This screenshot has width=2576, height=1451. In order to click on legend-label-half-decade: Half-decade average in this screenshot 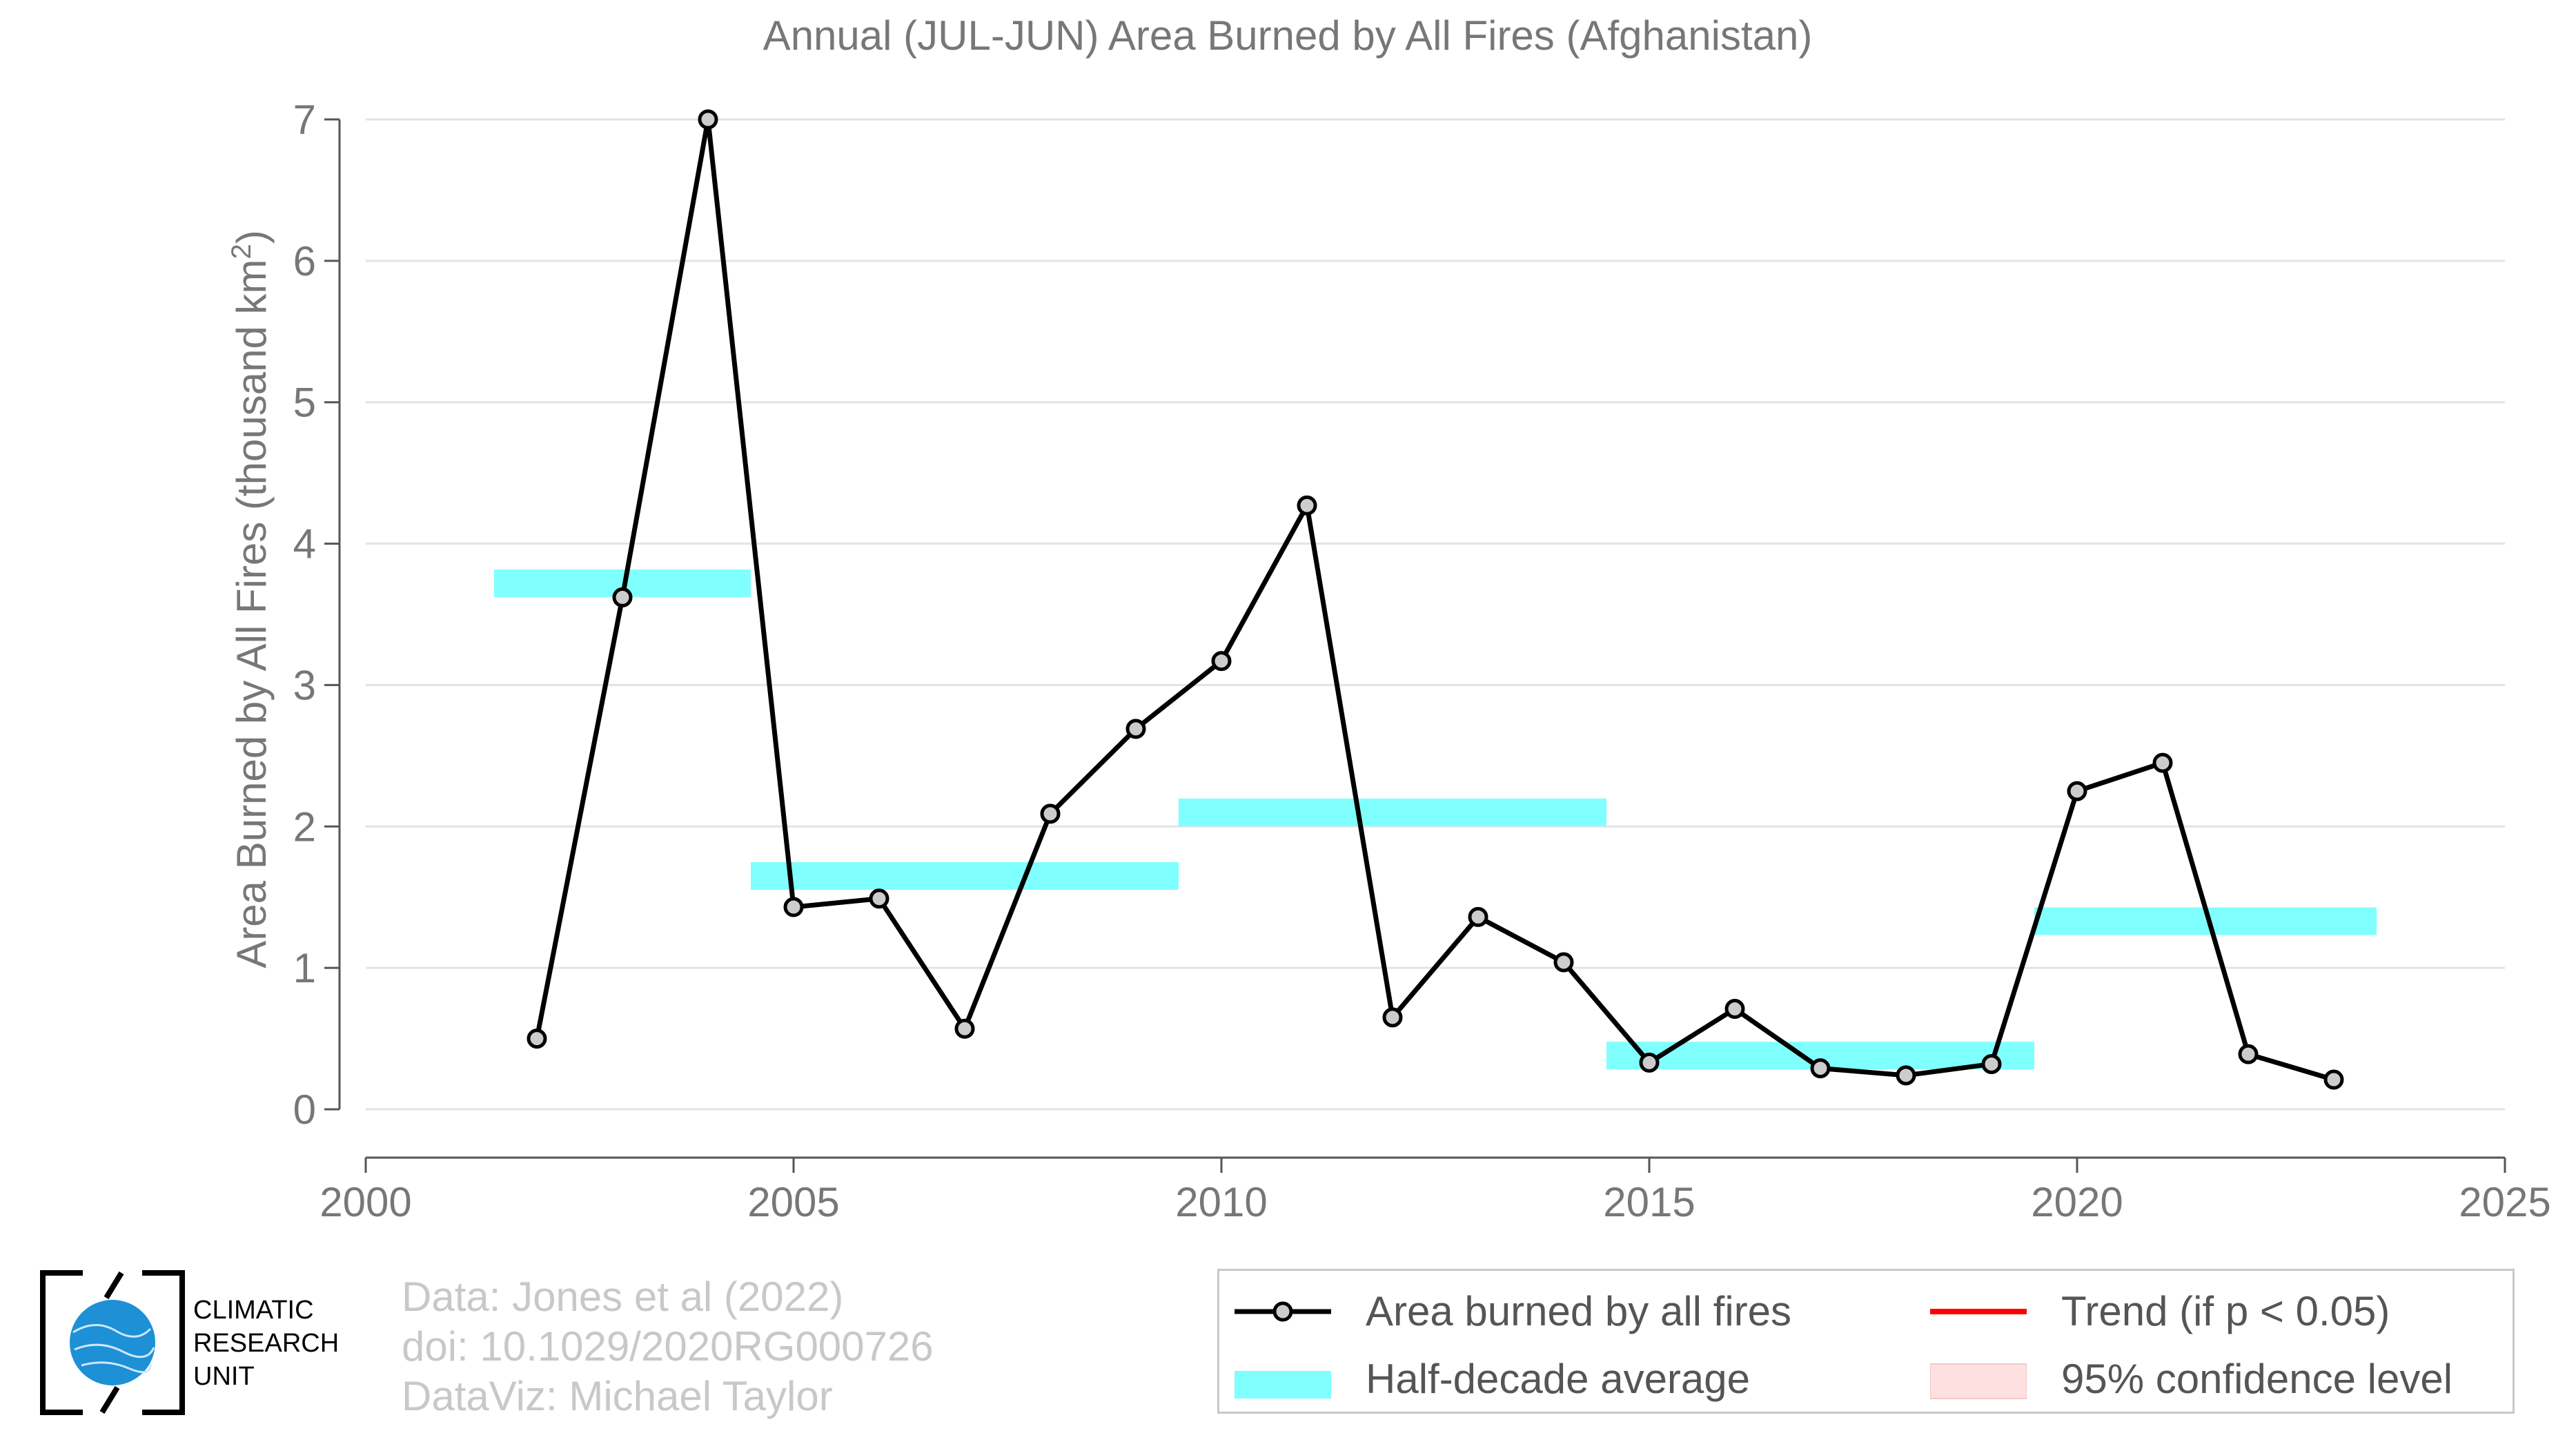, I will do `click(1558, 1379)`.